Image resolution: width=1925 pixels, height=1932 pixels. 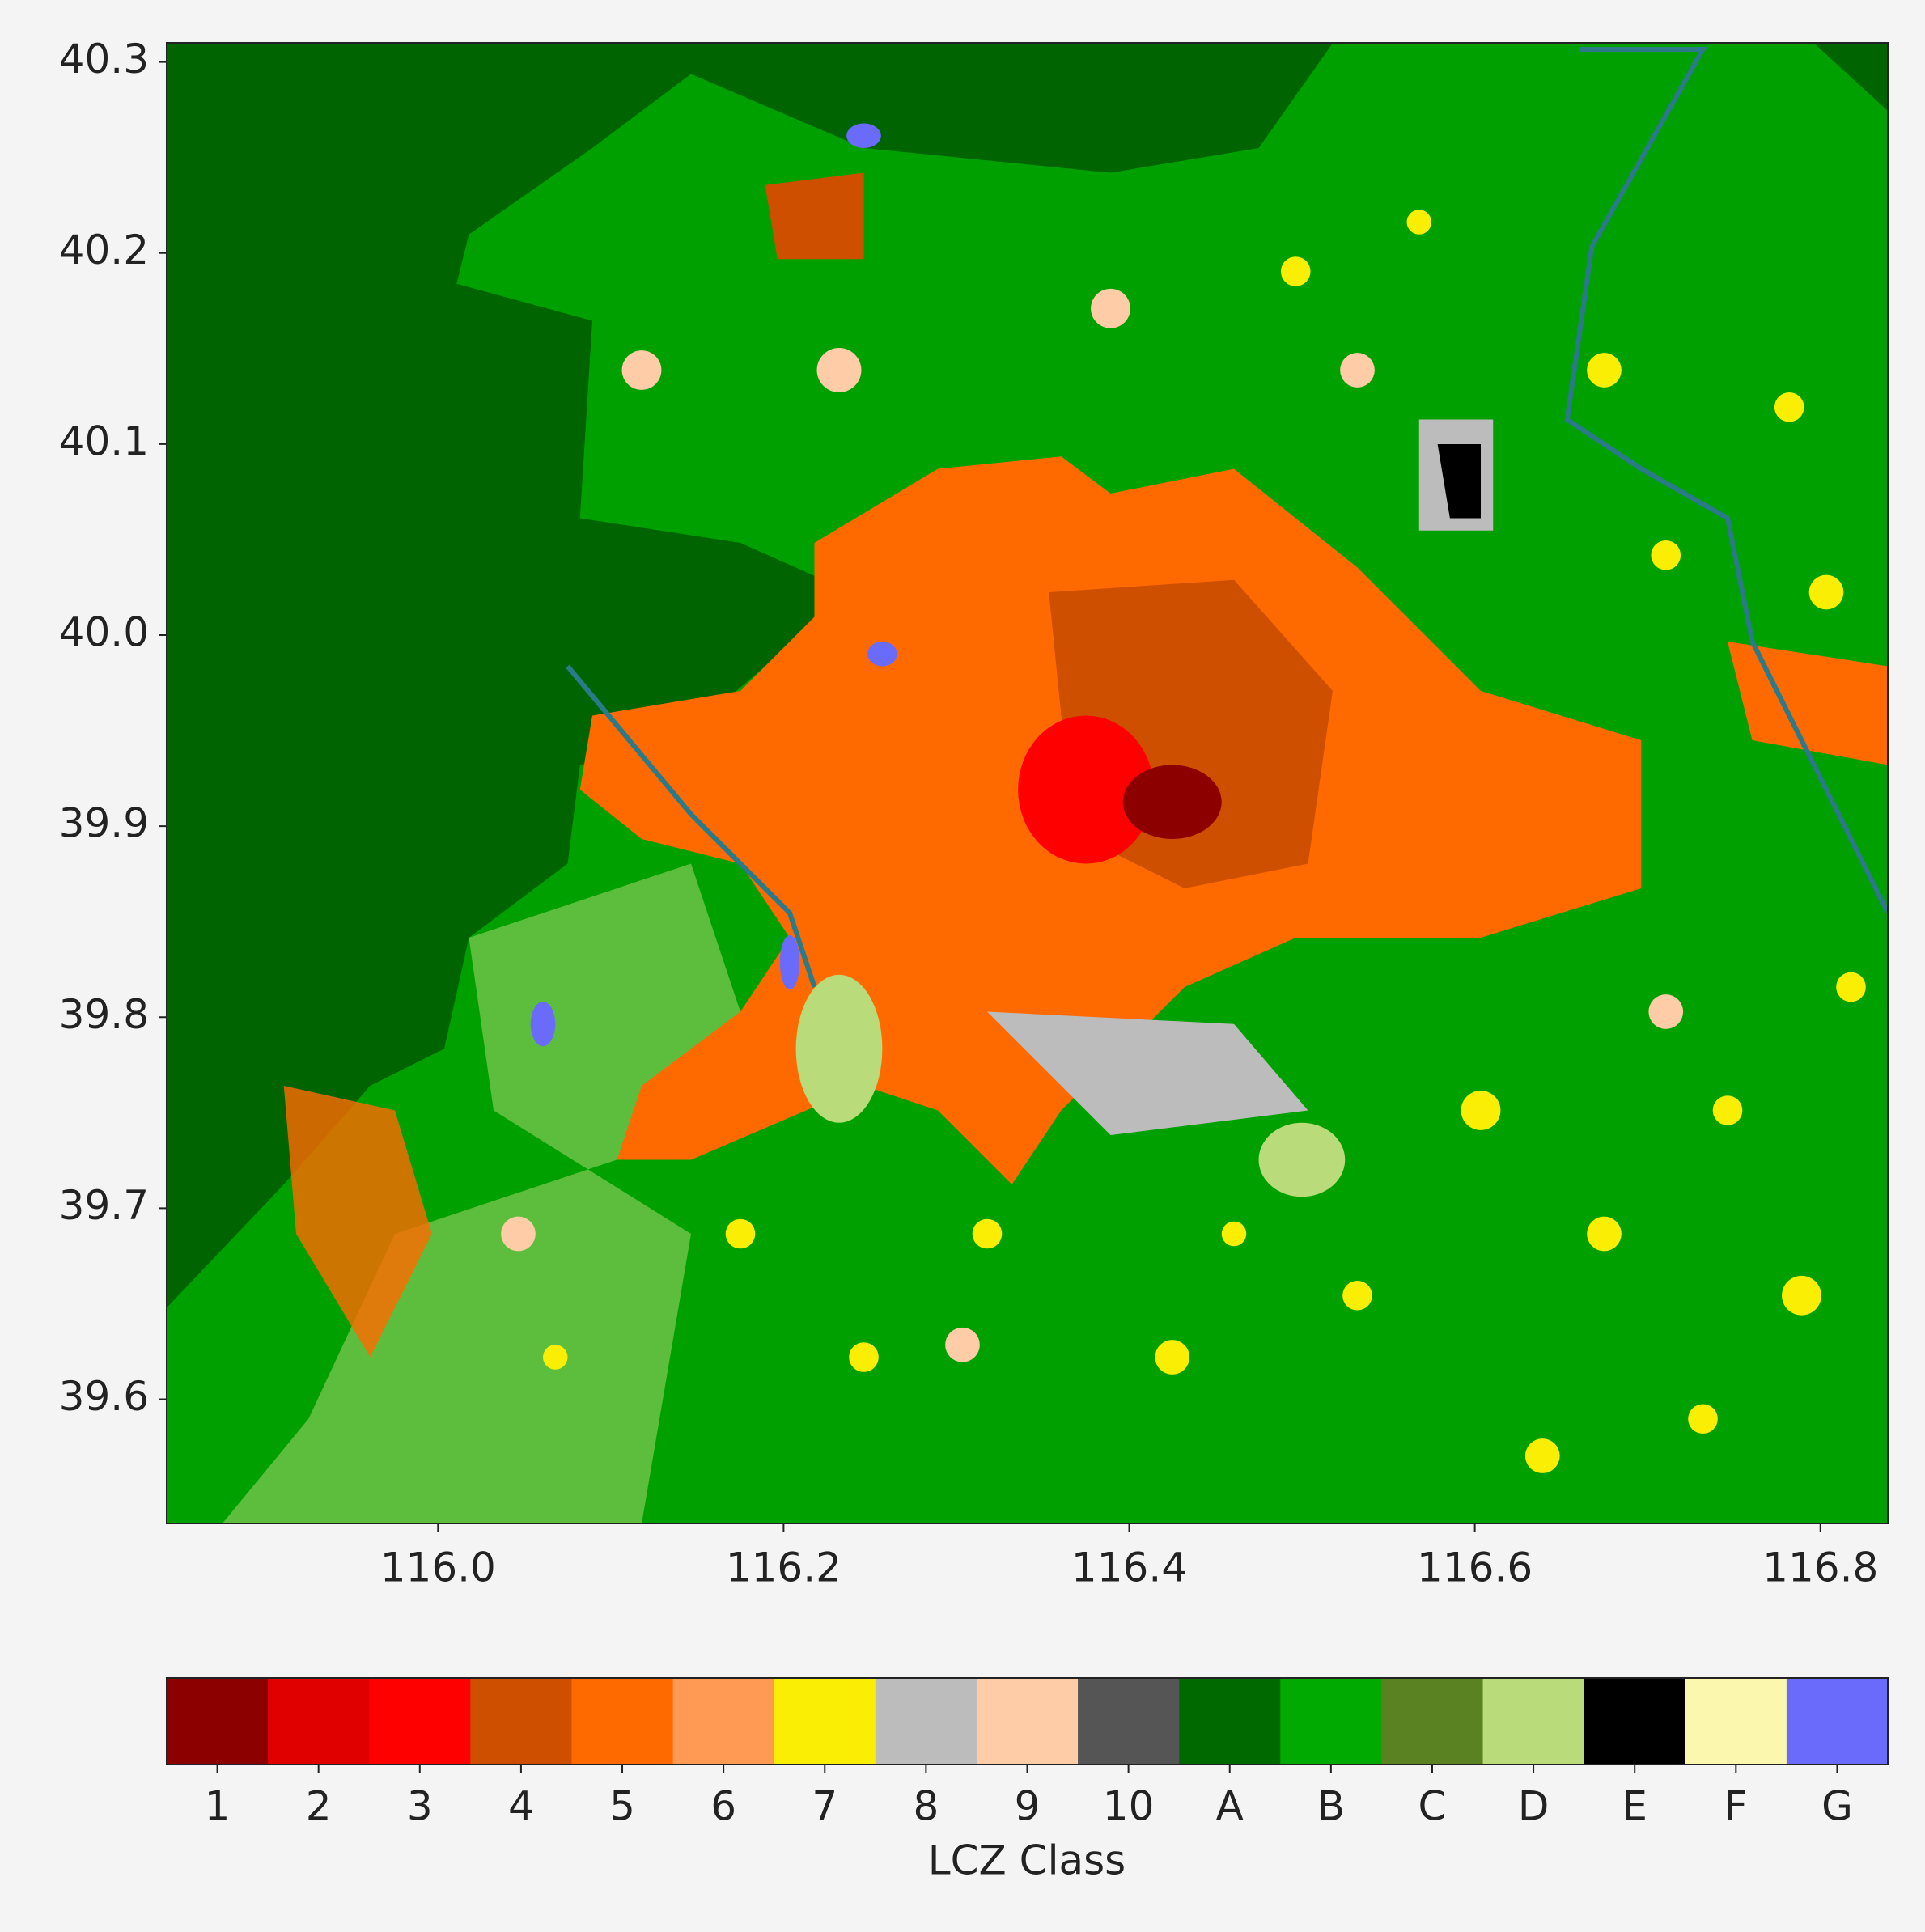 What do you see at coordinates (1820, 1567) in the screenshot?
I see `x-tick-label: 116.8` at bounding box center [1820, 1567].